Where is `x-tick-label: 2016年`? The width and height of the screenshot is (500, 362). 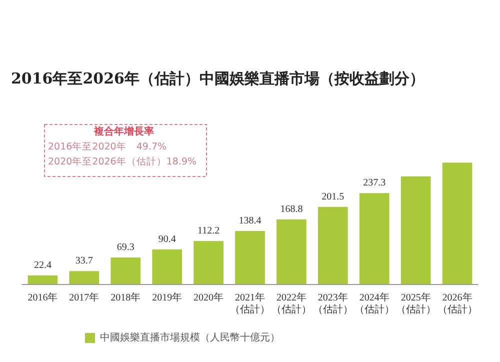 x-tick-label: 2016年 is located at coordinates (43, 298).